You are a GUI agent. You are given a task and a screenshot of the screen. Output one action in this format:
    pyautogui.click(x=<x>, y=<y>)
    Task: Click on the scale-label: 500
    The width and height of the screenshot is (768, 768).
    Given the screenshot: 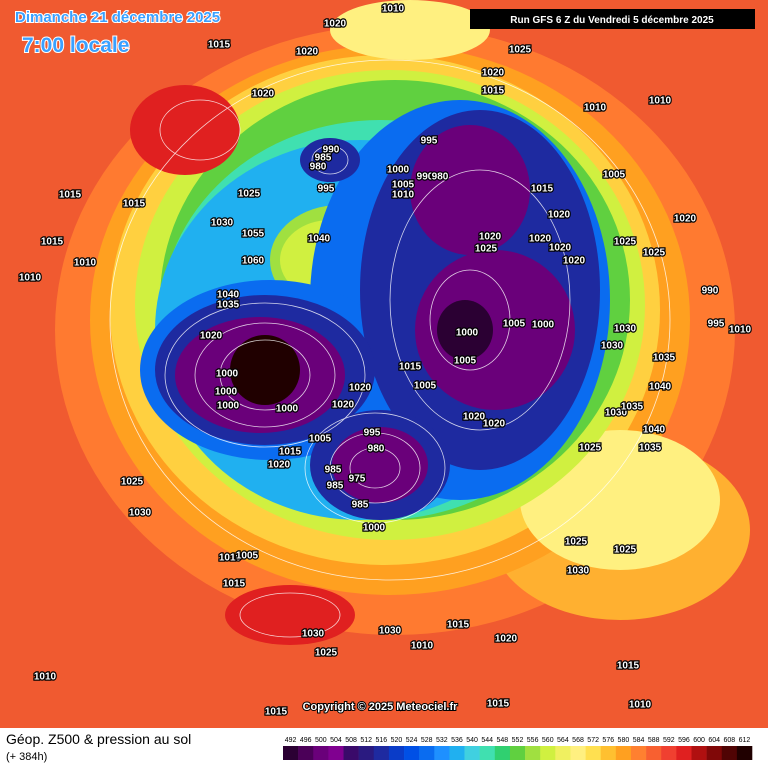 What is the action you would take?
    pyautogui.click(x=321, y=740)
    